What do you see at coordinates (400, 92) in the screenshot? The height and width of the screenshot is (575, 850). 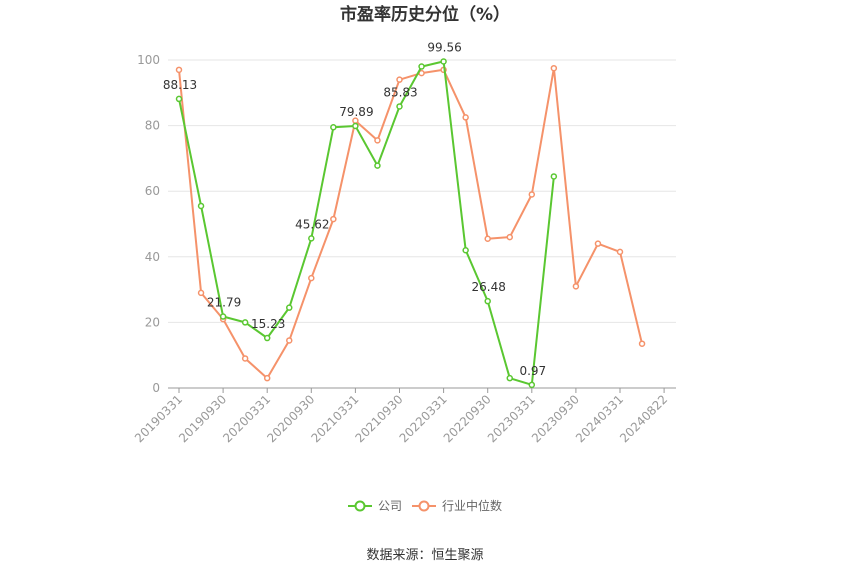 I see `data-label: 85.83` at bounding box center [400, 92].